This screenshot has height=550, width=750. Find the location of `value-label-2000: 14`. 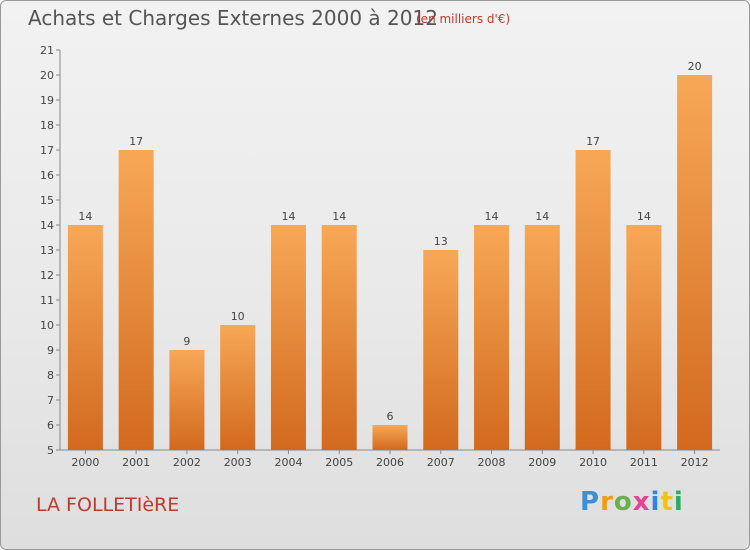

value-label-2000: 14 is located at coordinates (85, 216).